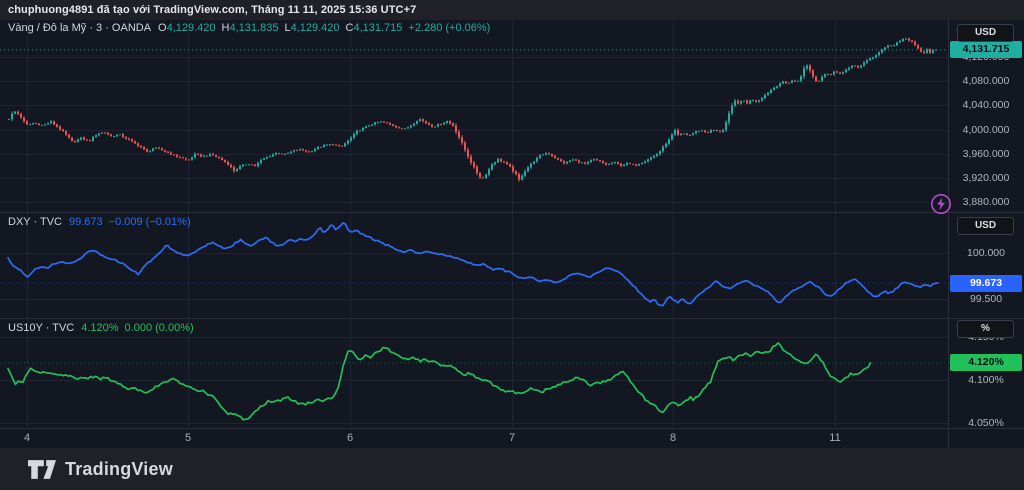  I want to click on legend-values: 99.673 −0.009 (−0.01%), so click(130, 221).